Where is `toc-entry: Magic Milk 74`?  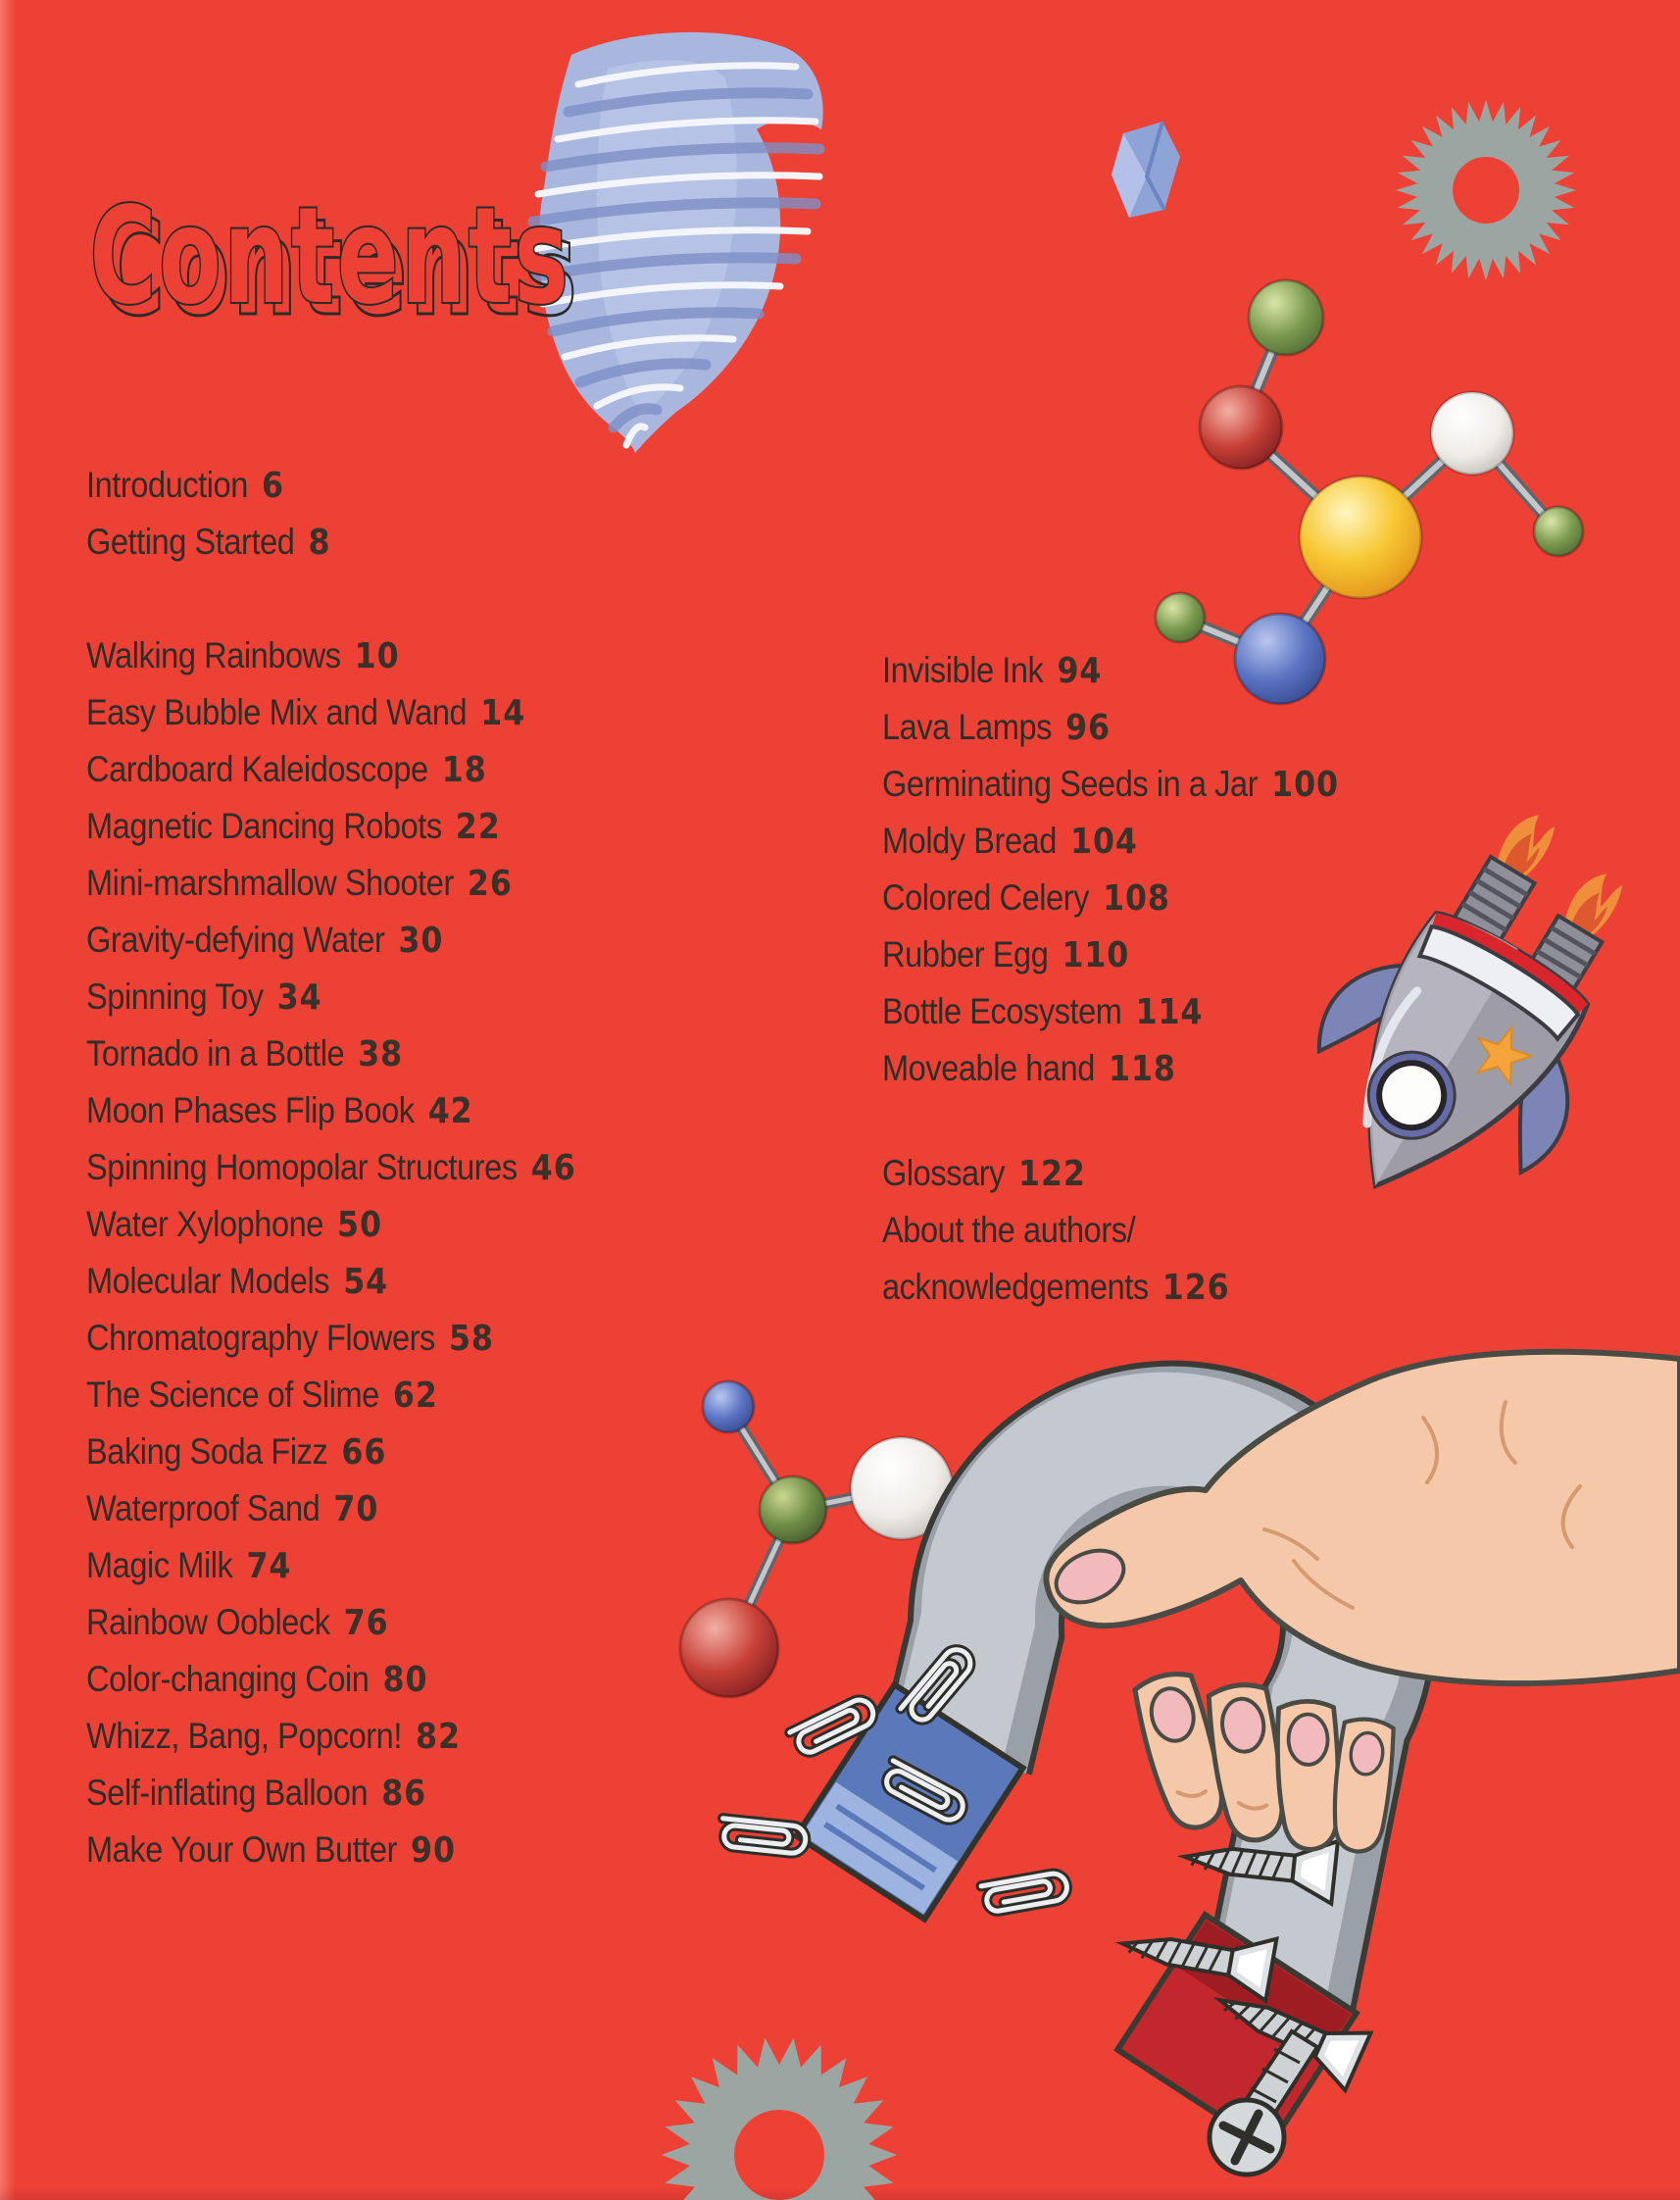
toc-entry: Magic Milk 74 is located at coordinates (331, 1565).